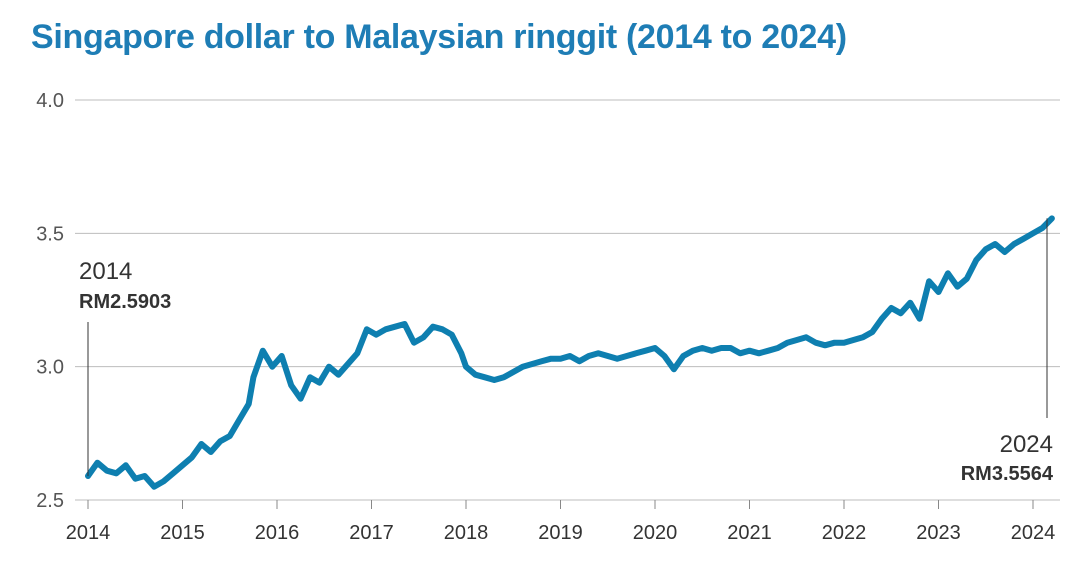 This screenshot has height=579, width=1081. What do you see at coordinates (1033, 533) in the screenshot?
I see `x-tick-label: 2024` at bounding box center [1033, 533].